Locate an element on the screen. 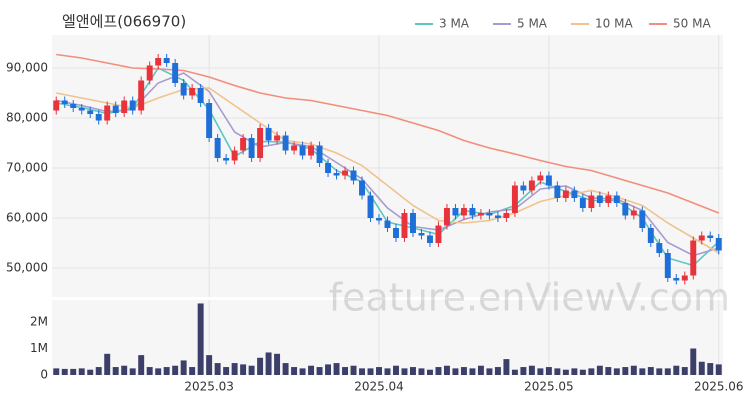 Image resolution: width=750 pixels, height=400 pixels. volume-tick-label: 2M is located at coordinates (39, 321).